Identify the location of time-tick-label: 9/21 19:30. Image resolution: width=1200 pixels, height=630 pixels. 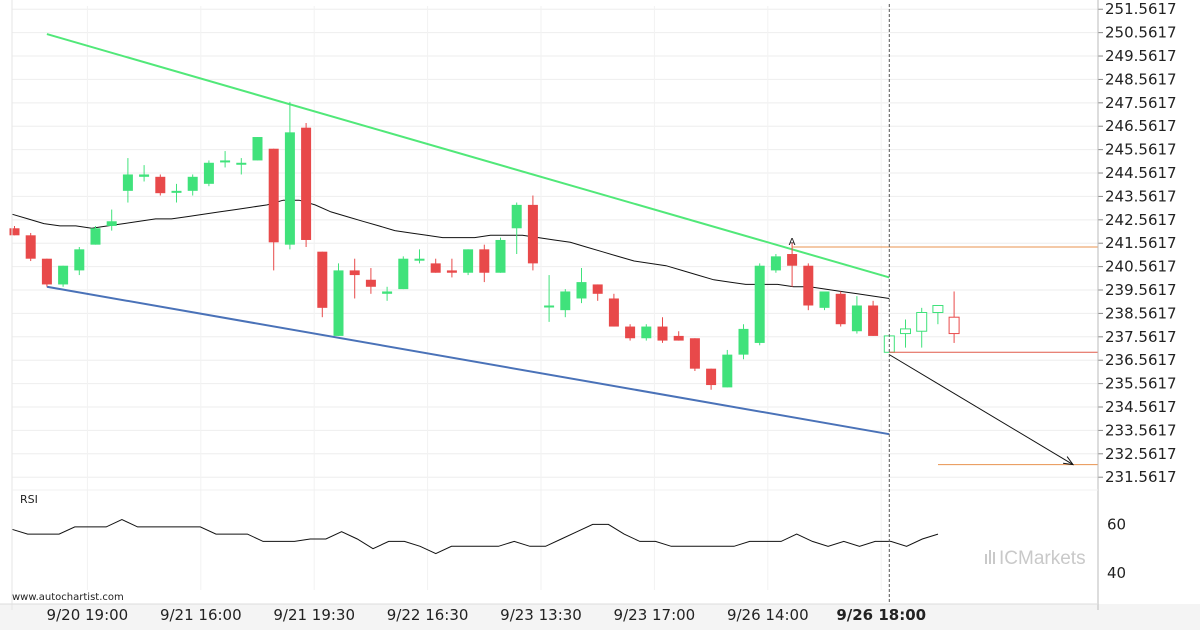
(314, 615).